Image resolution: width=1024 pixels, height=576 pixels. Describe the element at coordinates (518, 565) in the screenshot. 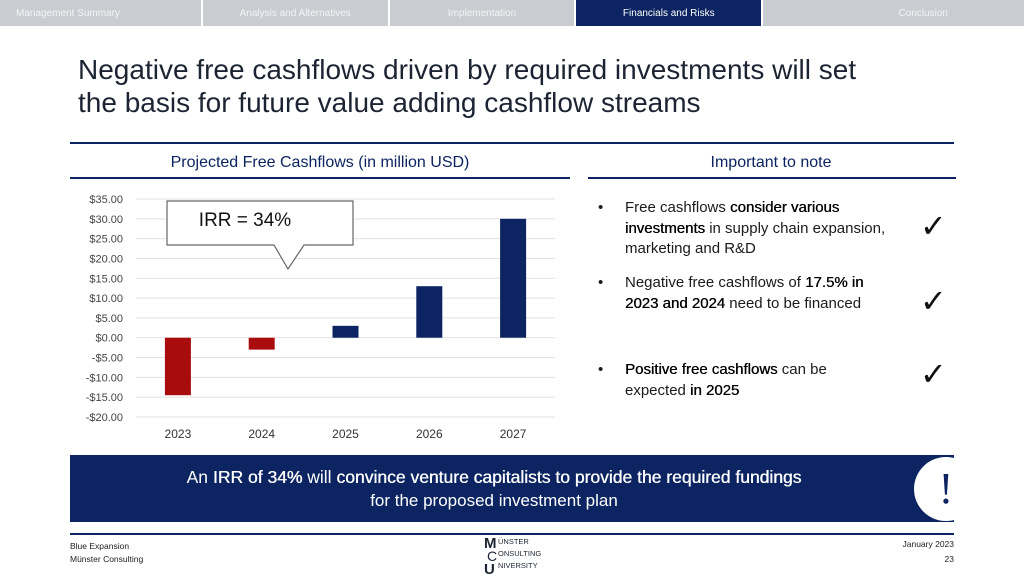

I see `logo-word-3: NIVERSITY` at that location.